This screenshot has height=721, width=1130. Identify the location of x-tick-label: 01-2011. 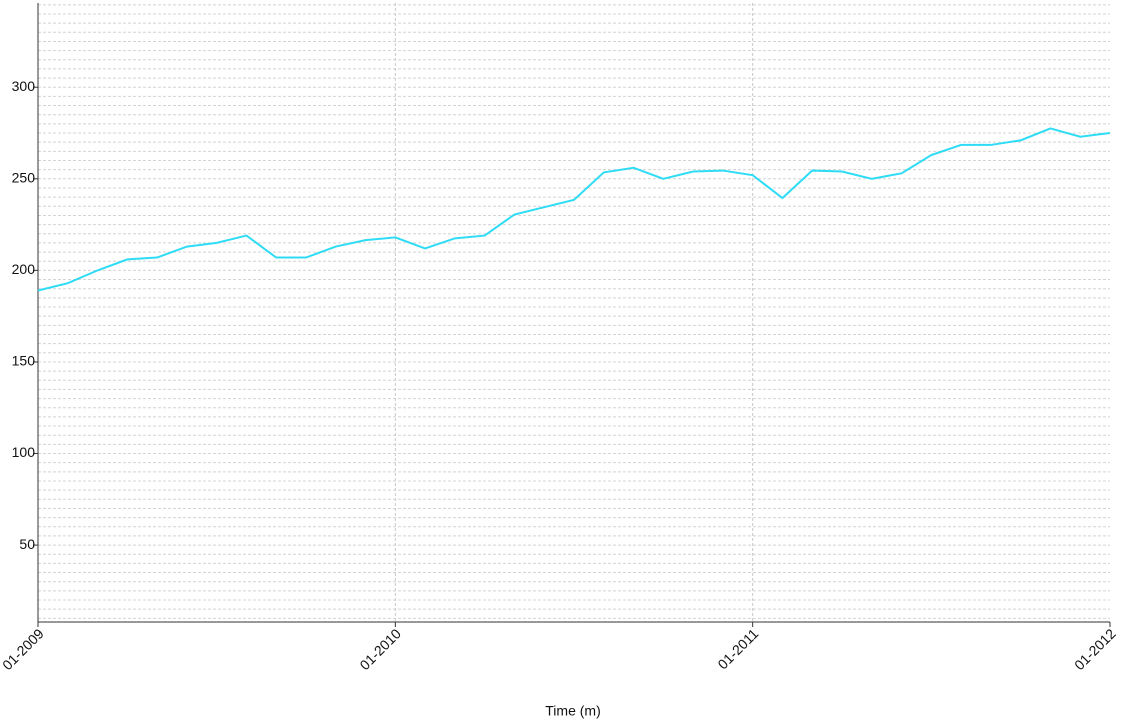
(737, 648).